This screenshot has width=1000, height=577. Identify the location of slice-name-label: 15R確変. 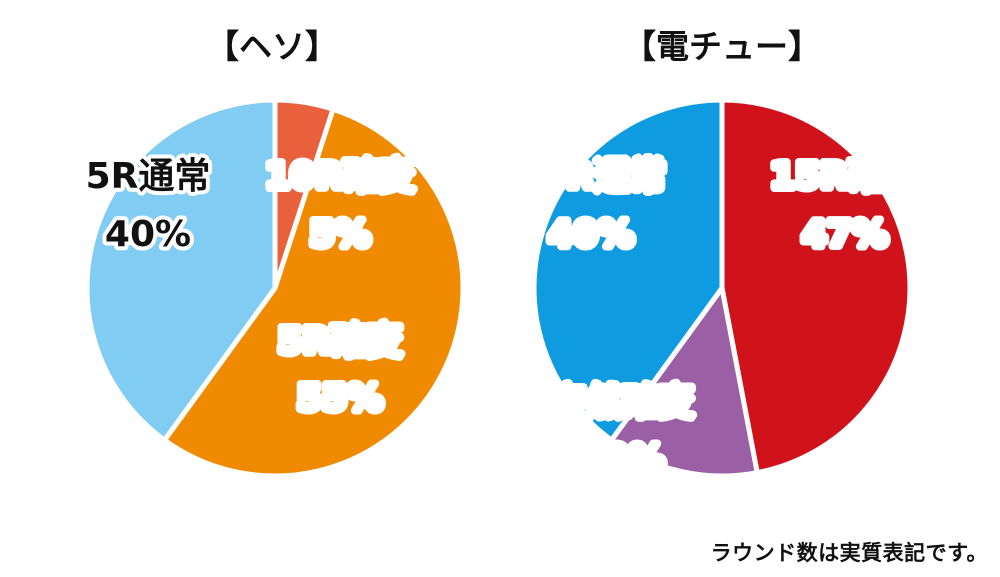
(845, 176).